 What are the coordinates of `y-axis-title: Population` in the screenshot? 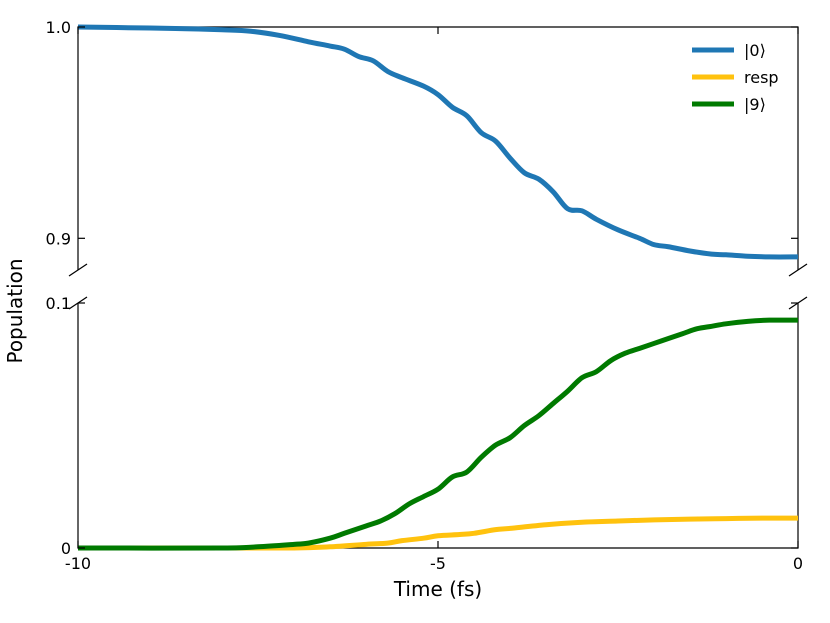 It's located at (15, 310).